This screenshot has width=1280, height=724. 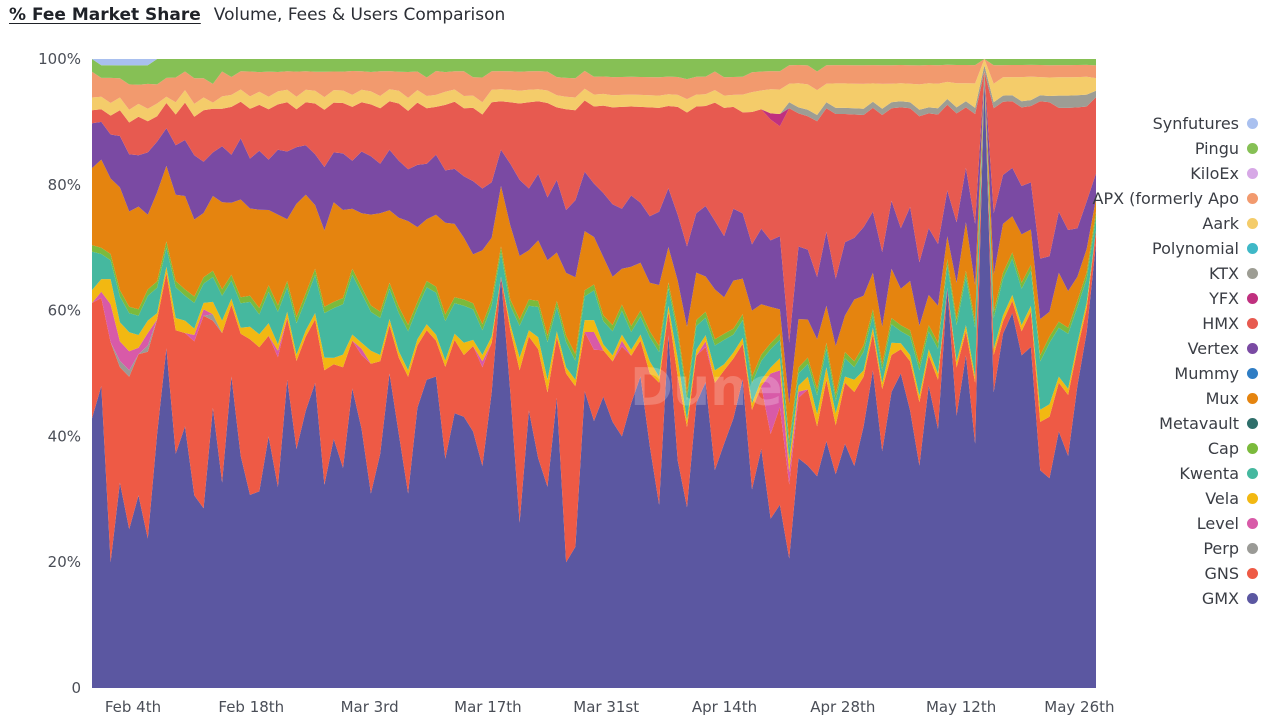 What do you see at coordinates (1224, 298) in the screenshot?
I see `legend-label: YFX` at bounding box center [1224, 298].